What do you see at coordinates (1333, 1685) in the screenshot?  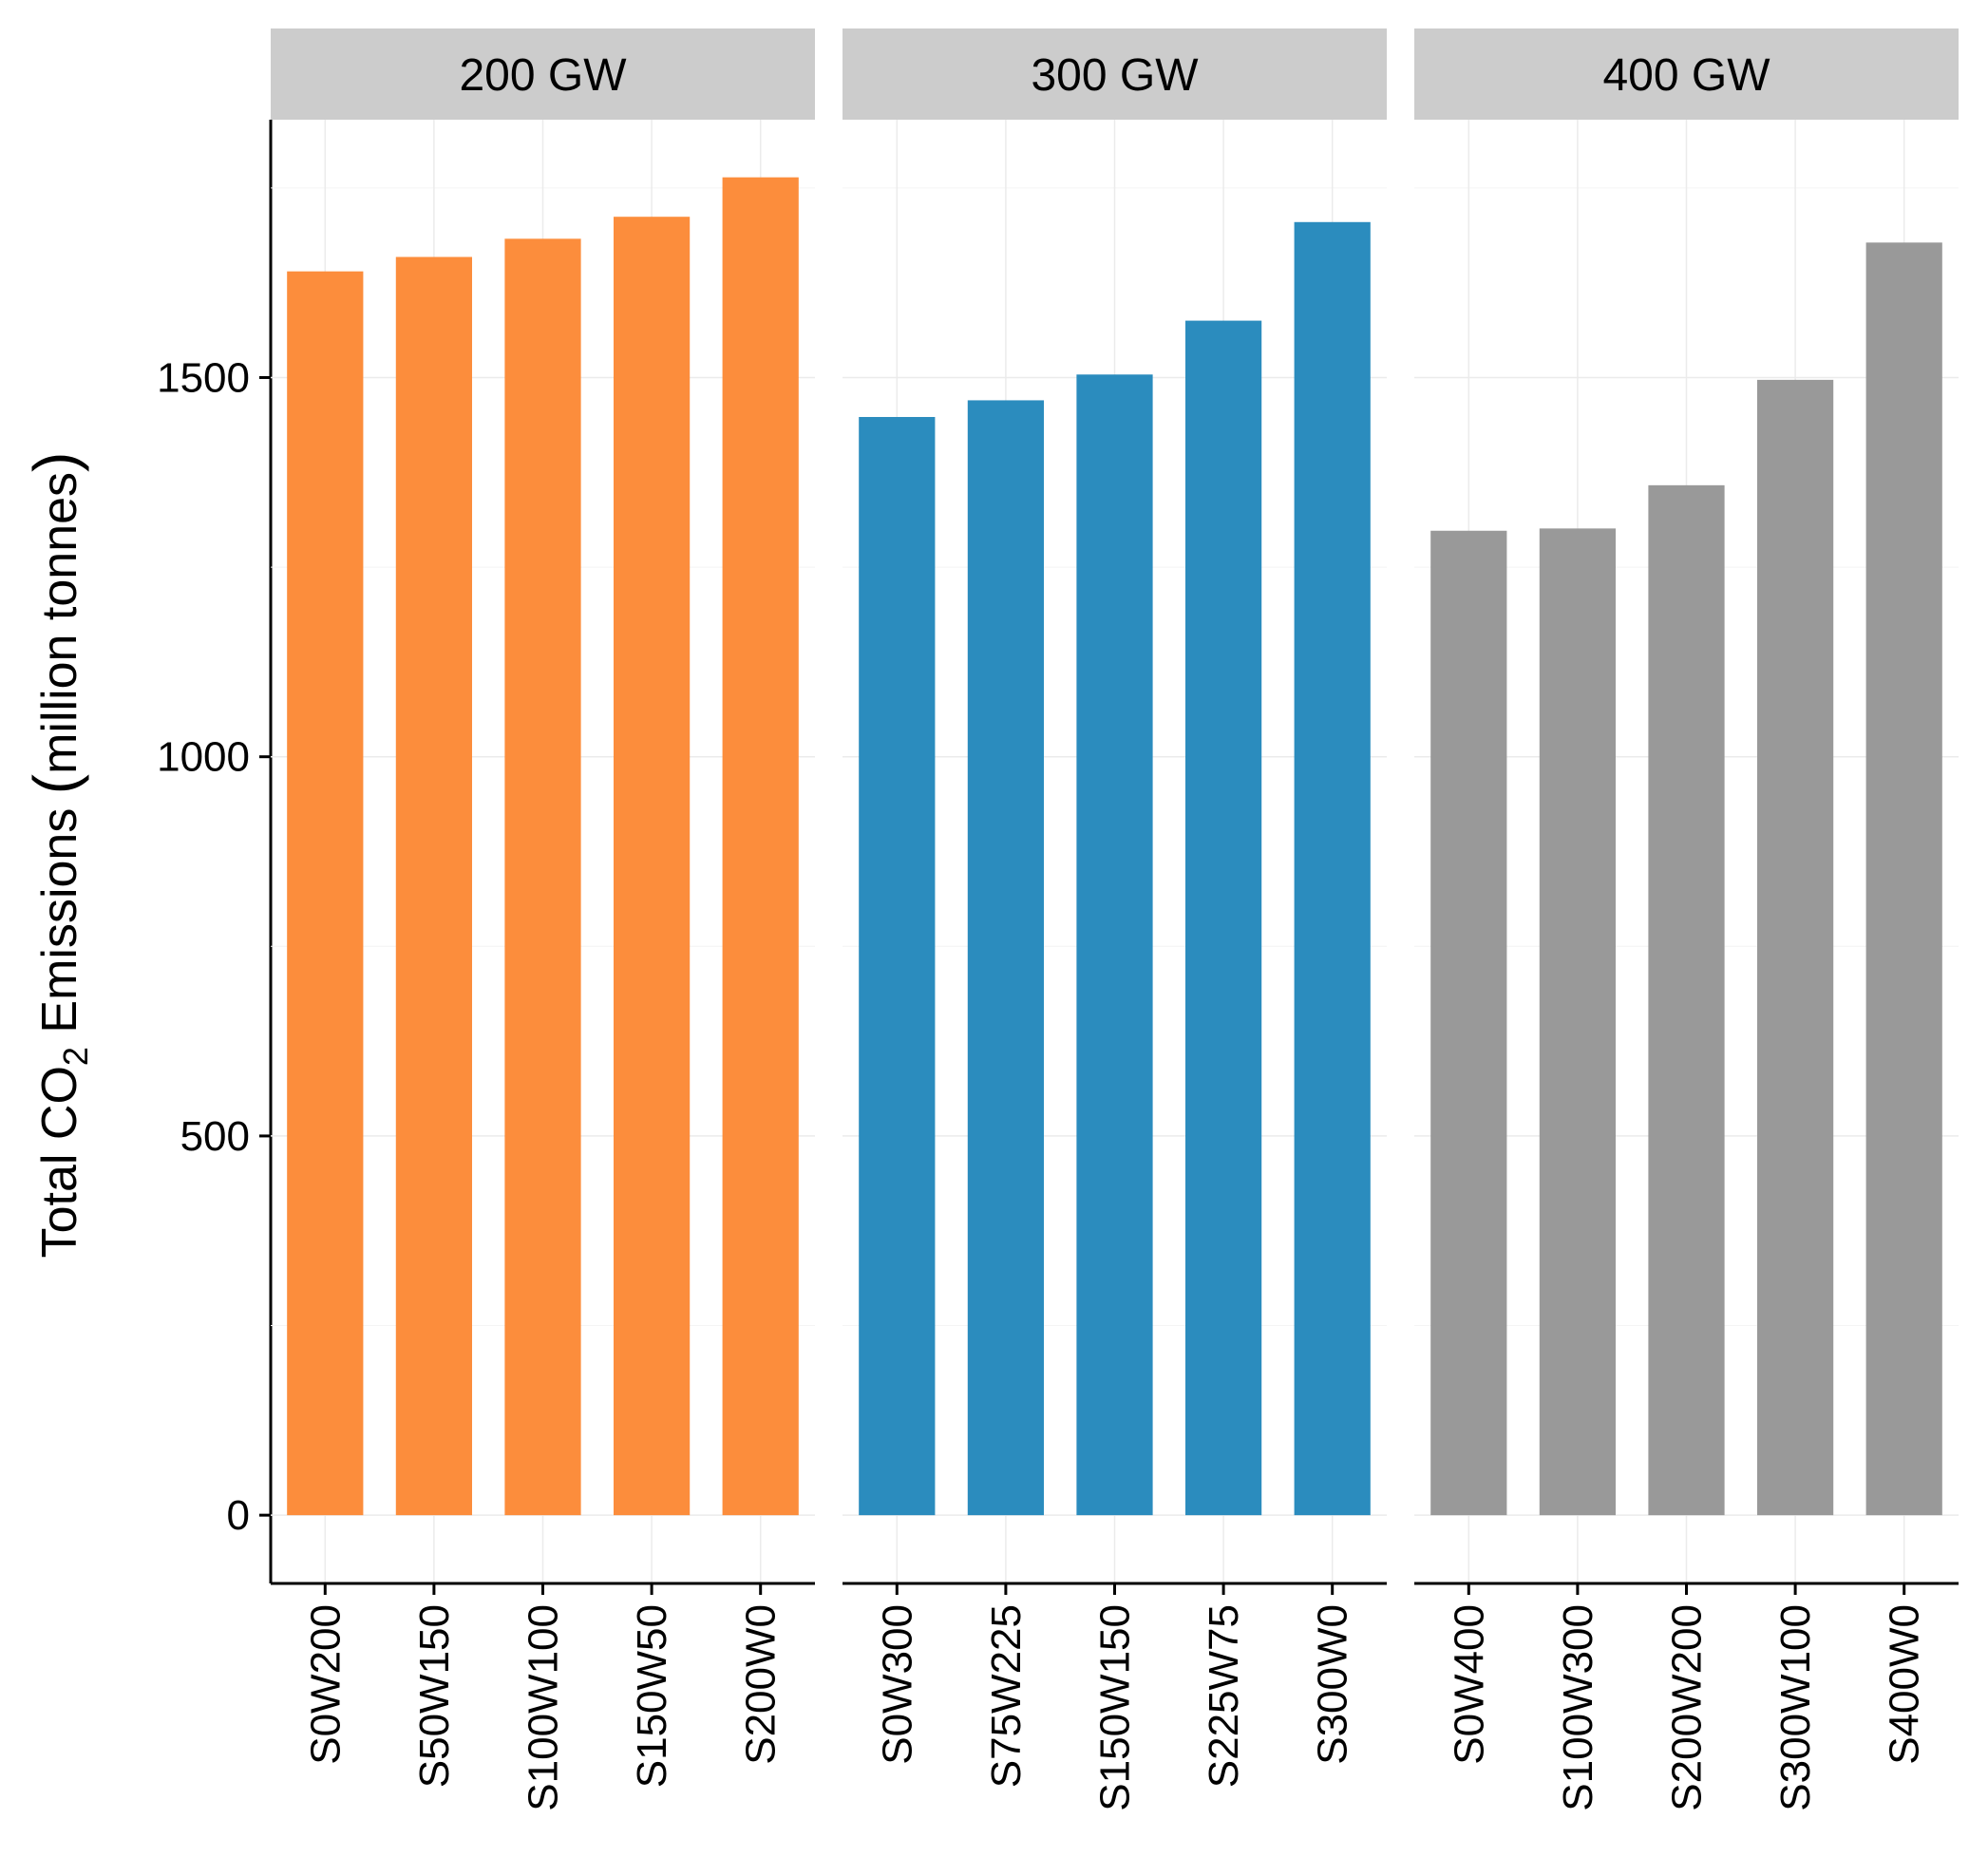 I see `x-tick-label: S300W0` at bounding box center [1333, 1685].